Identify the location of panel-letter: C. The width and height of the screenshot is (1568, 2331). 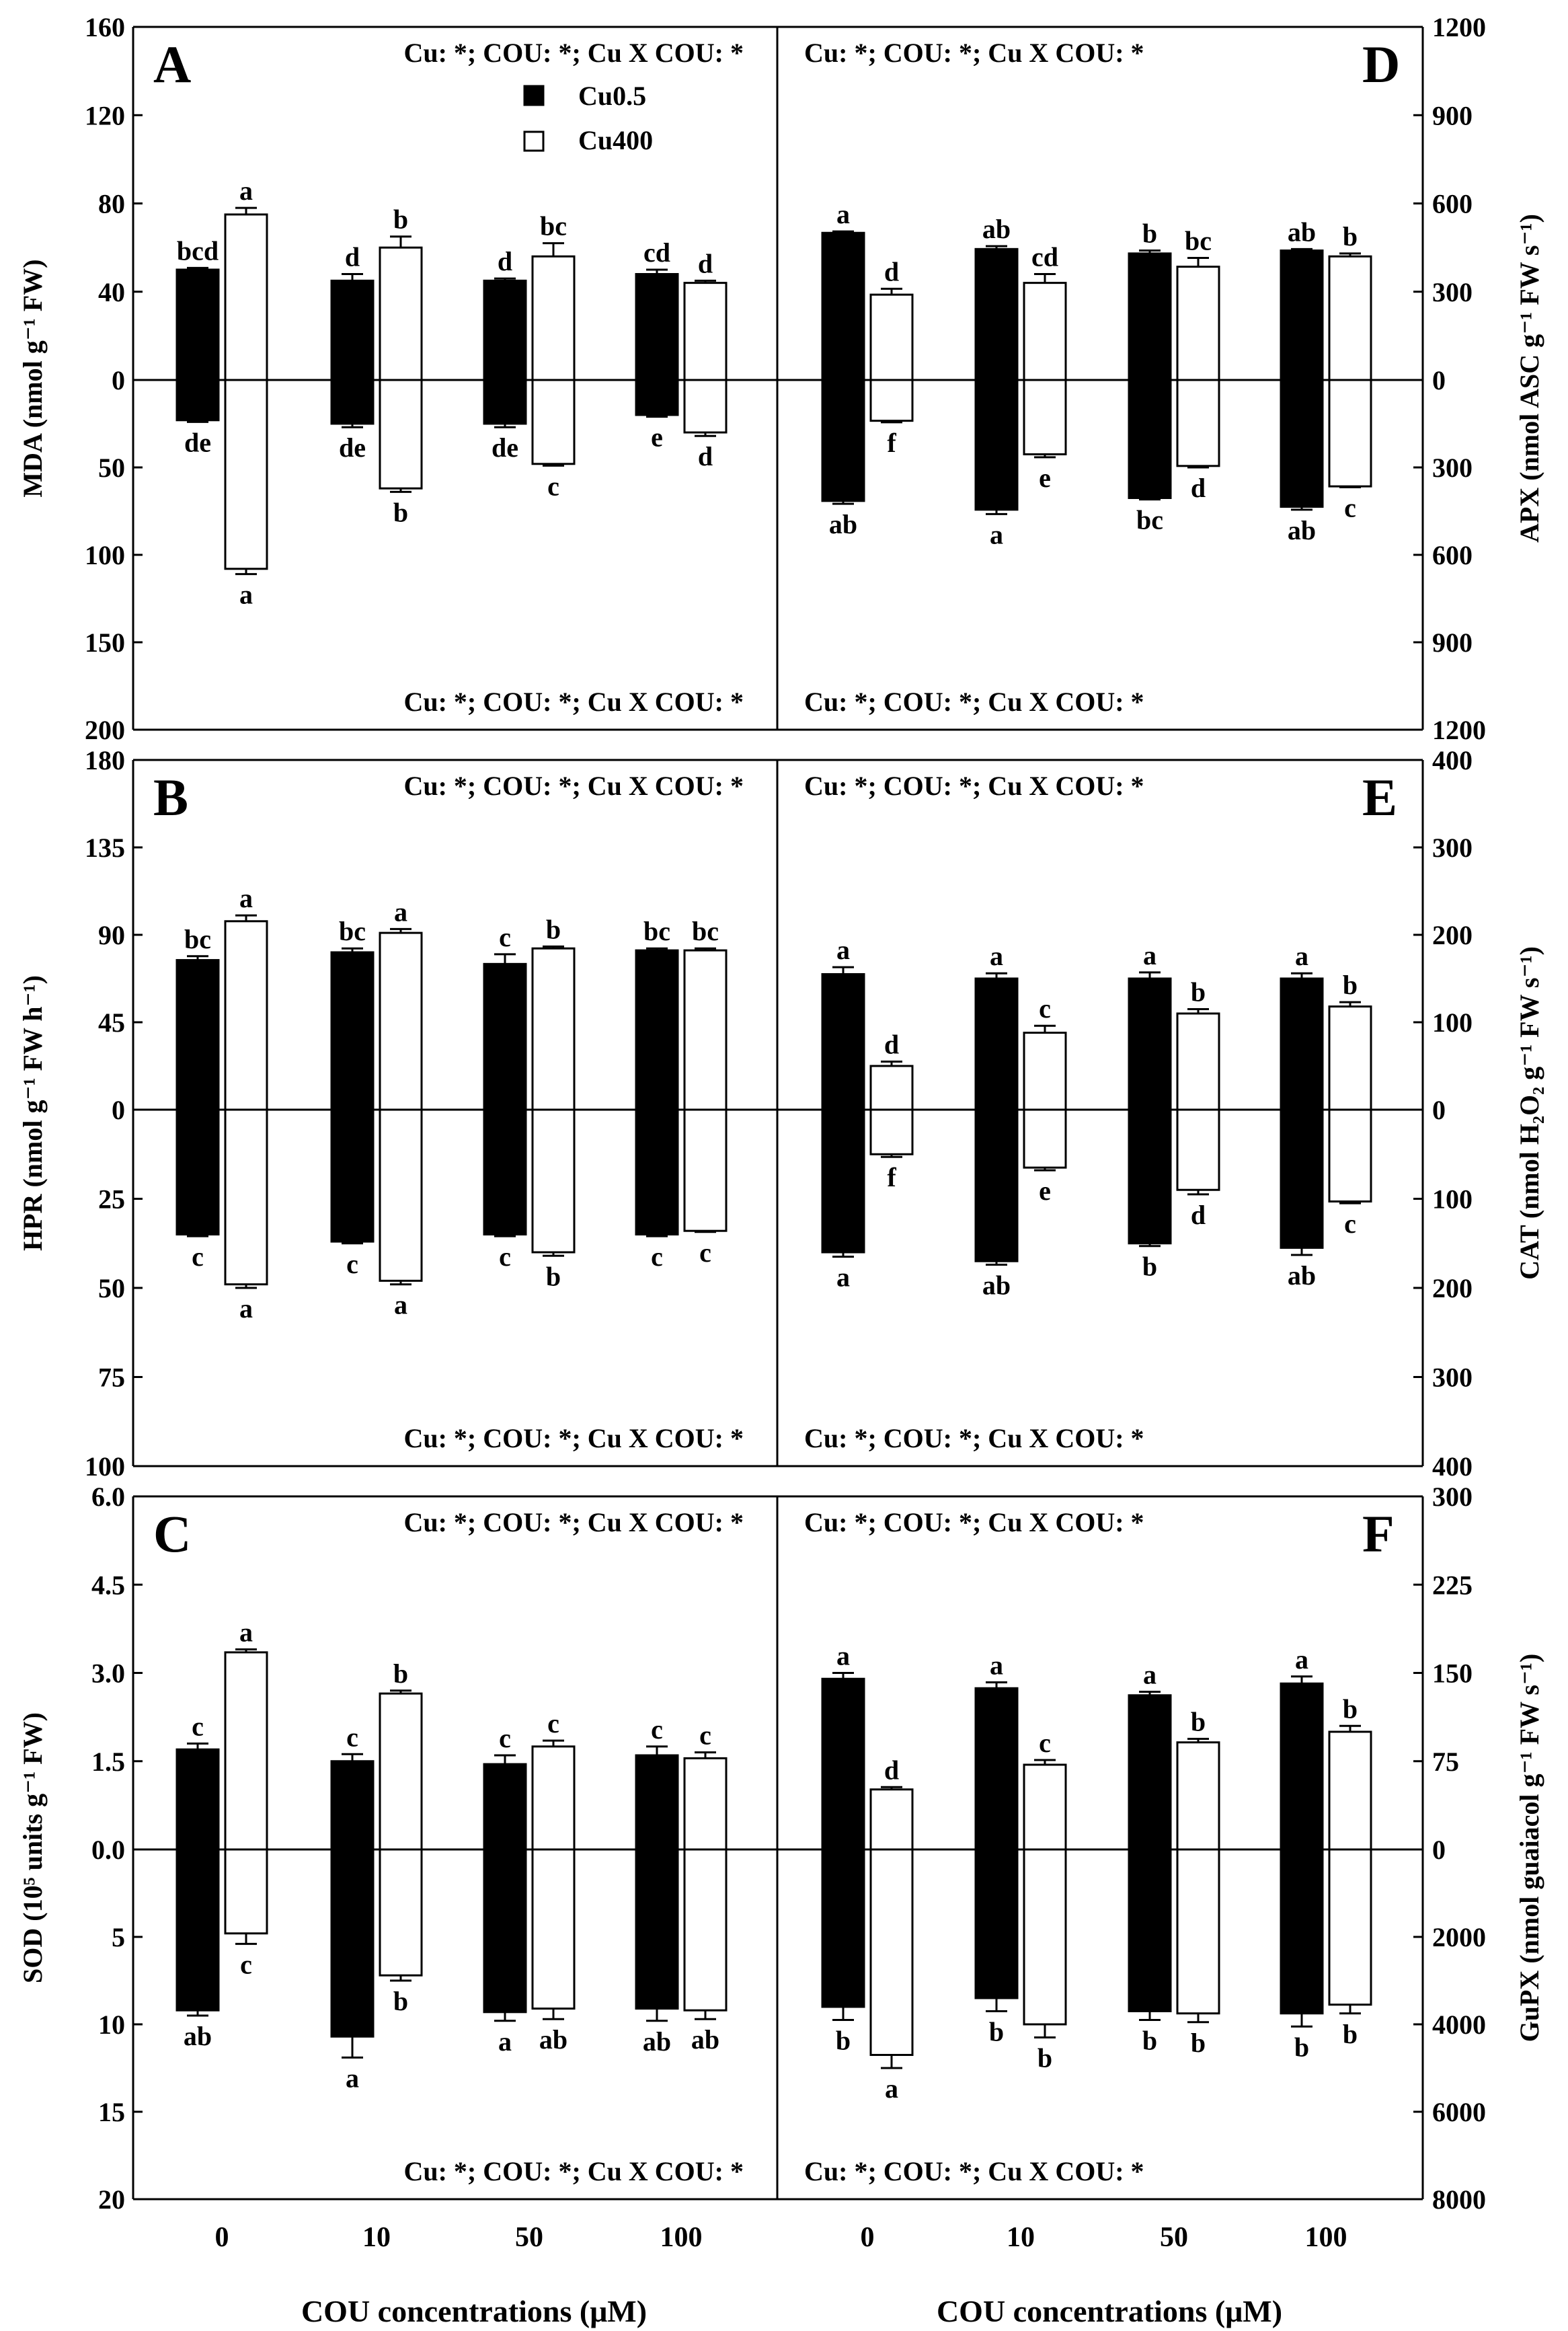
(172, 1533).